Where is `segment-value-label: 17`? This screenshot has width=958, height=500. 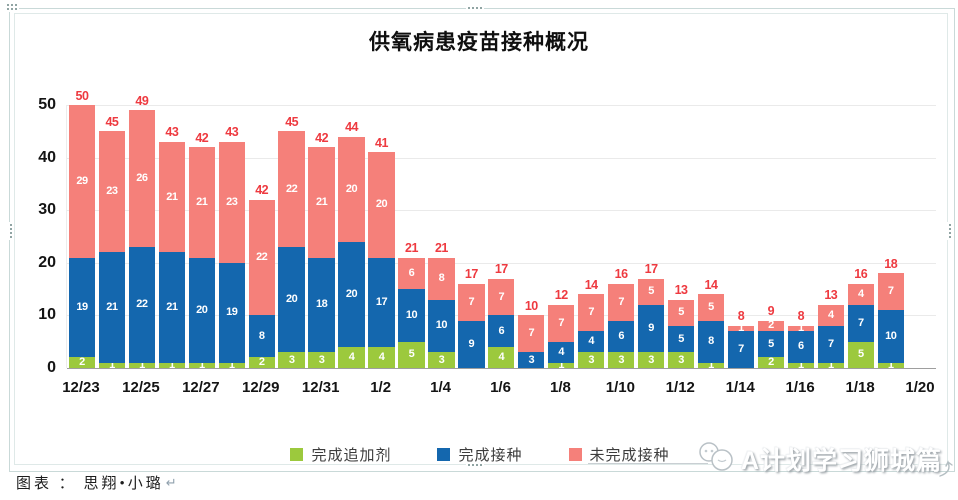
segment-value-label: 17 is located at coordinates (381, 301).